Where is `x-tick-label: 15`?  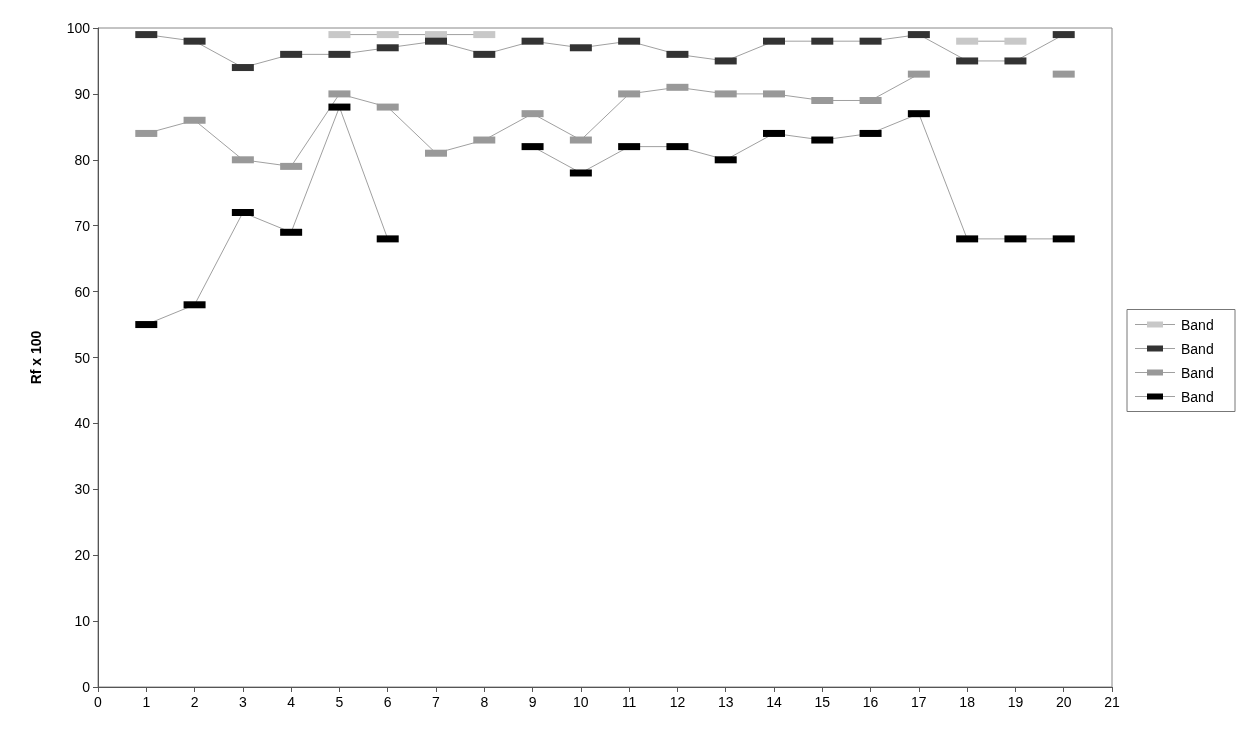
x-tick-label: 15 is located at coordinates (822, 702).